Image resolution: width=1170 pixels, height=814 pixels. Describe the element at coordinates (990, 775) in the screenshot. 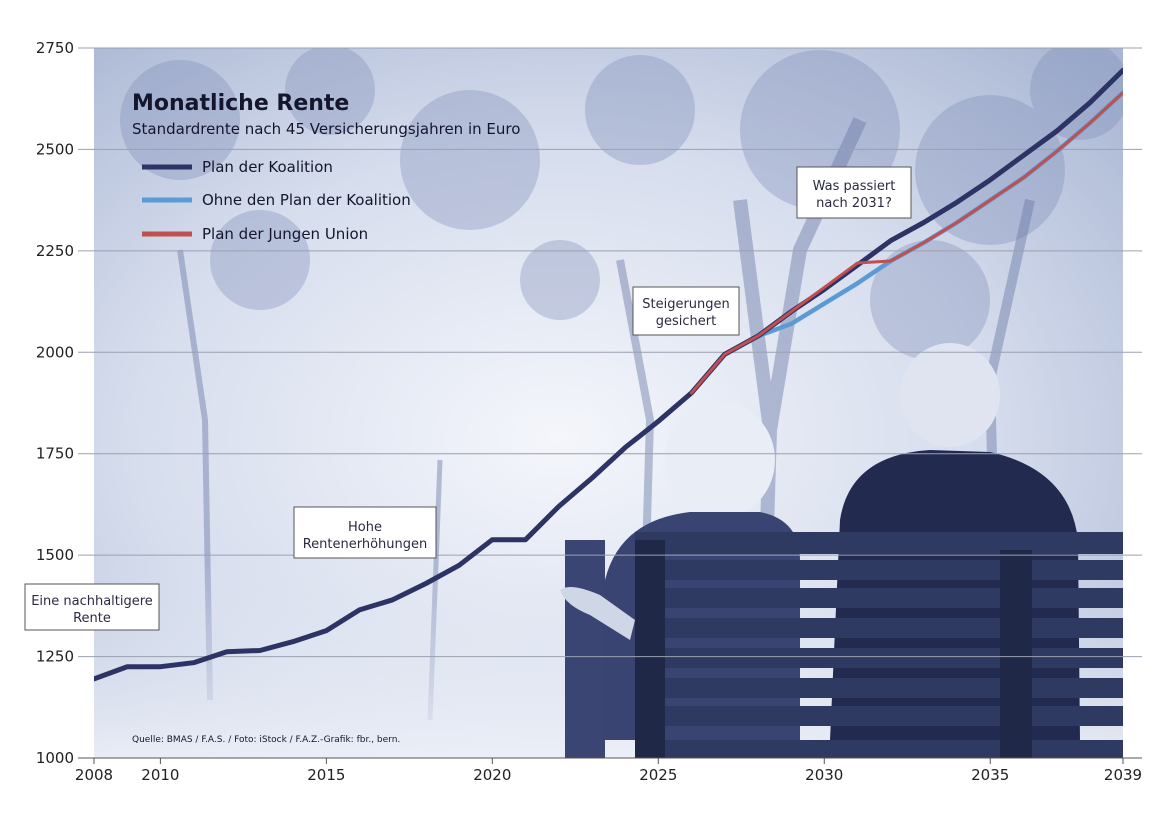

I see `x-tick-label-2035: 2035` at that location.